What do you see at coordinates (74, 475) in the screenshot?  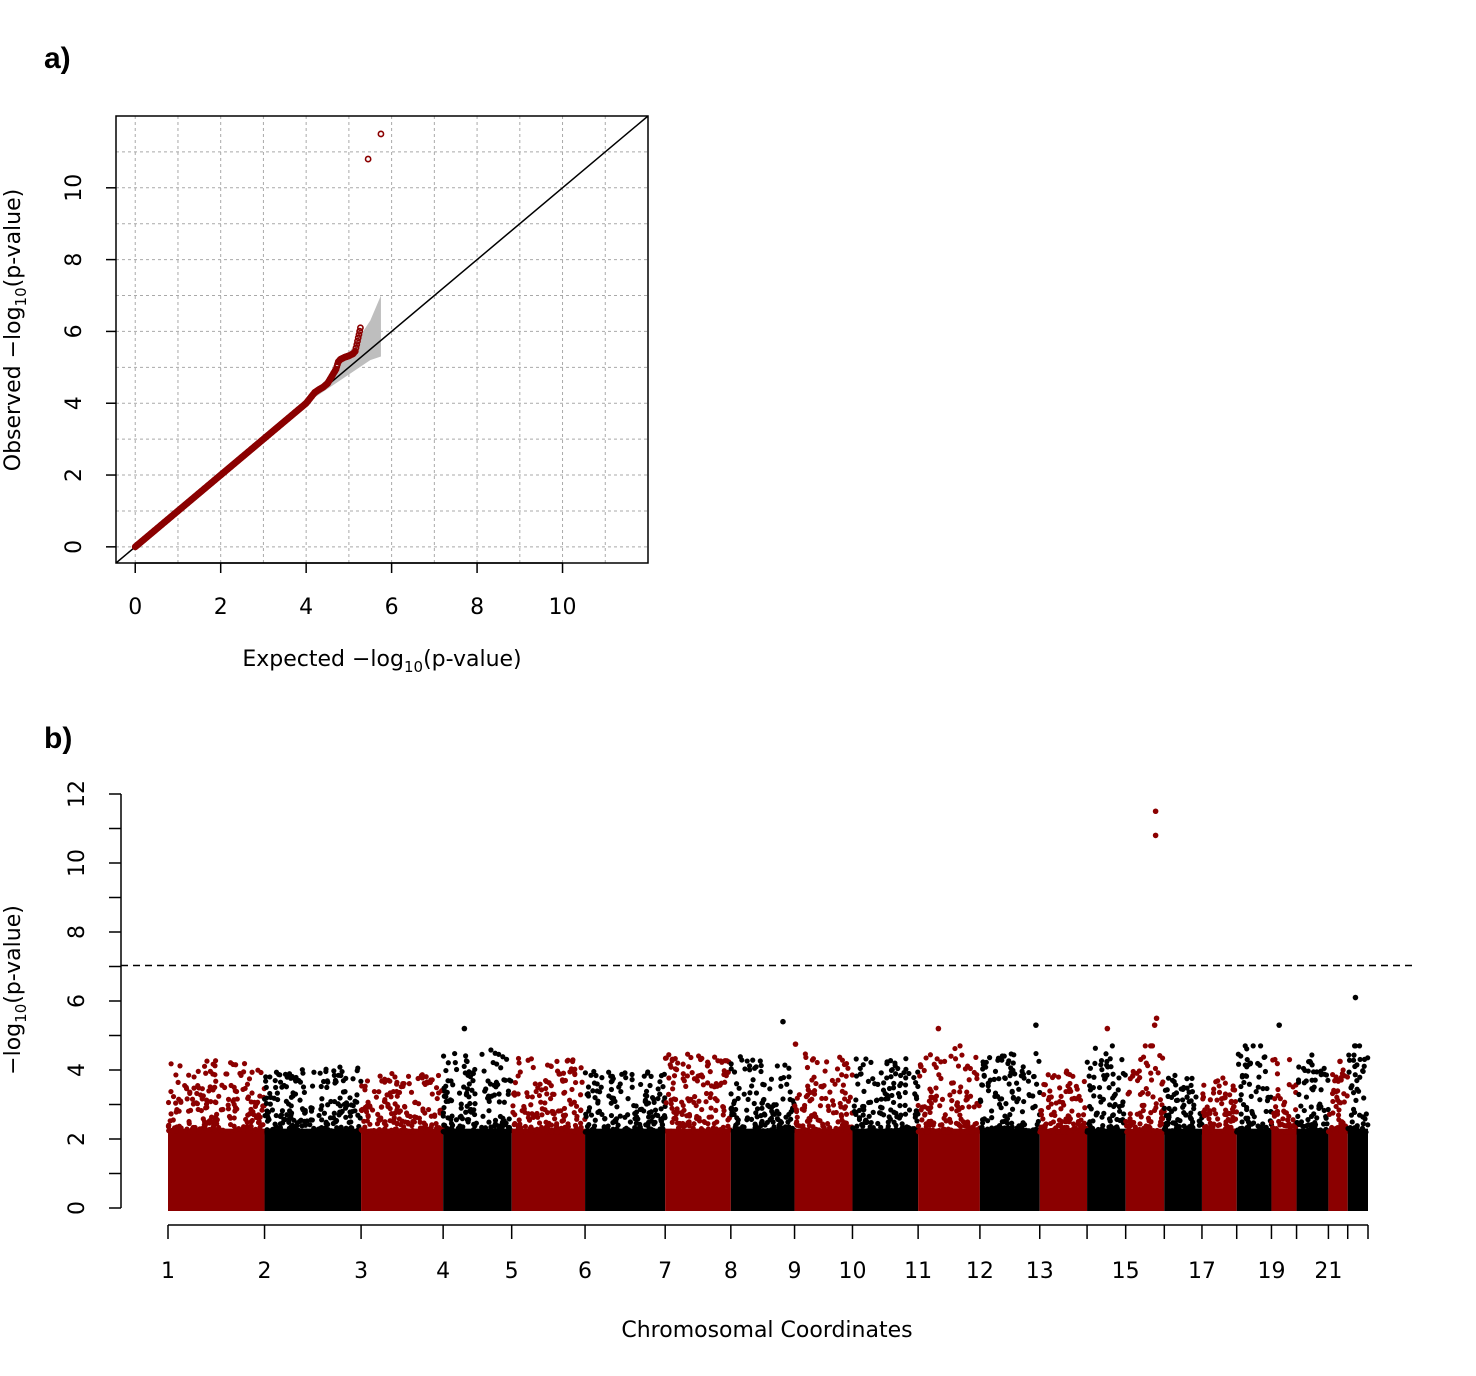 I see `qq-y-tick-label: 2` at bounding box center [74, 475].